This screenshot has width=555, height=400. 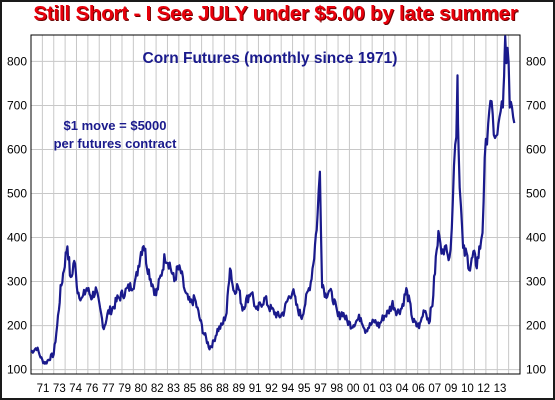 I want to click on x-tick-label: 91, so click(x=255, y=389).